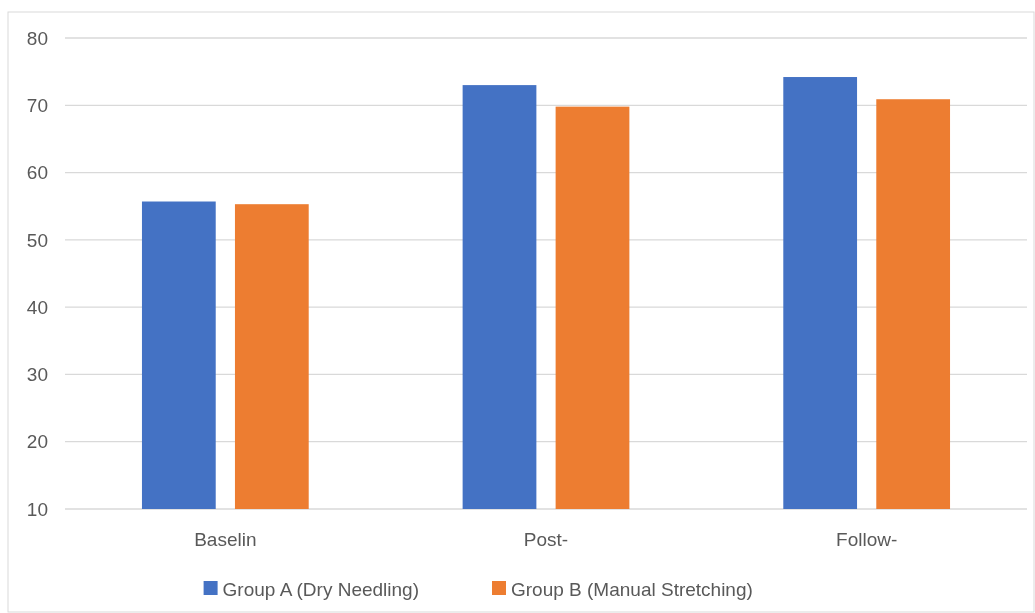 The height and width of the screenshot is (613, 1035). What do you see at coordinates (321, 589) in the screenshot?
I see `legend-label: Group A (Dry Needling)` at bounding box center [321, 589].